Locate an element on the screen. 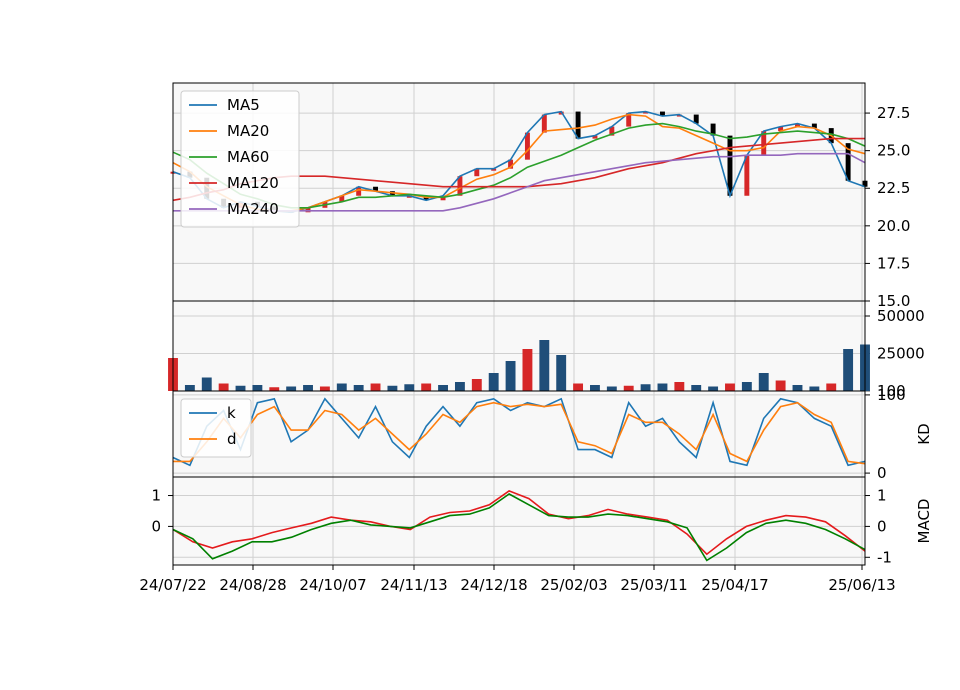 This screenshot has height=690, width=960. y-tick-label: -1 is located at coordinates (884, 557).